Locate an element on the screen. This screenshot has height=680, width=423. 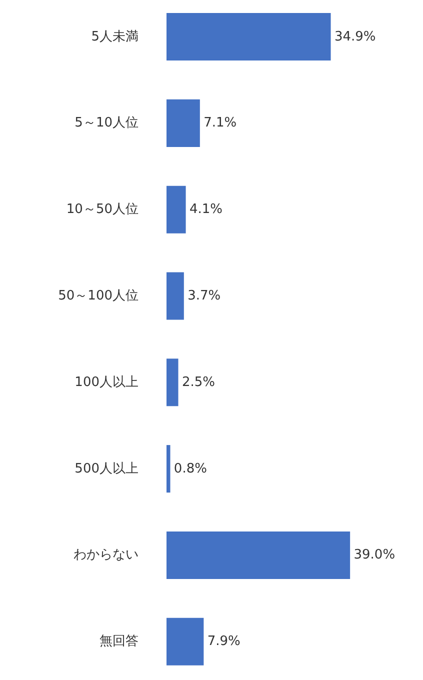
data-label: 34.9% is located at coordinates (355, 36).